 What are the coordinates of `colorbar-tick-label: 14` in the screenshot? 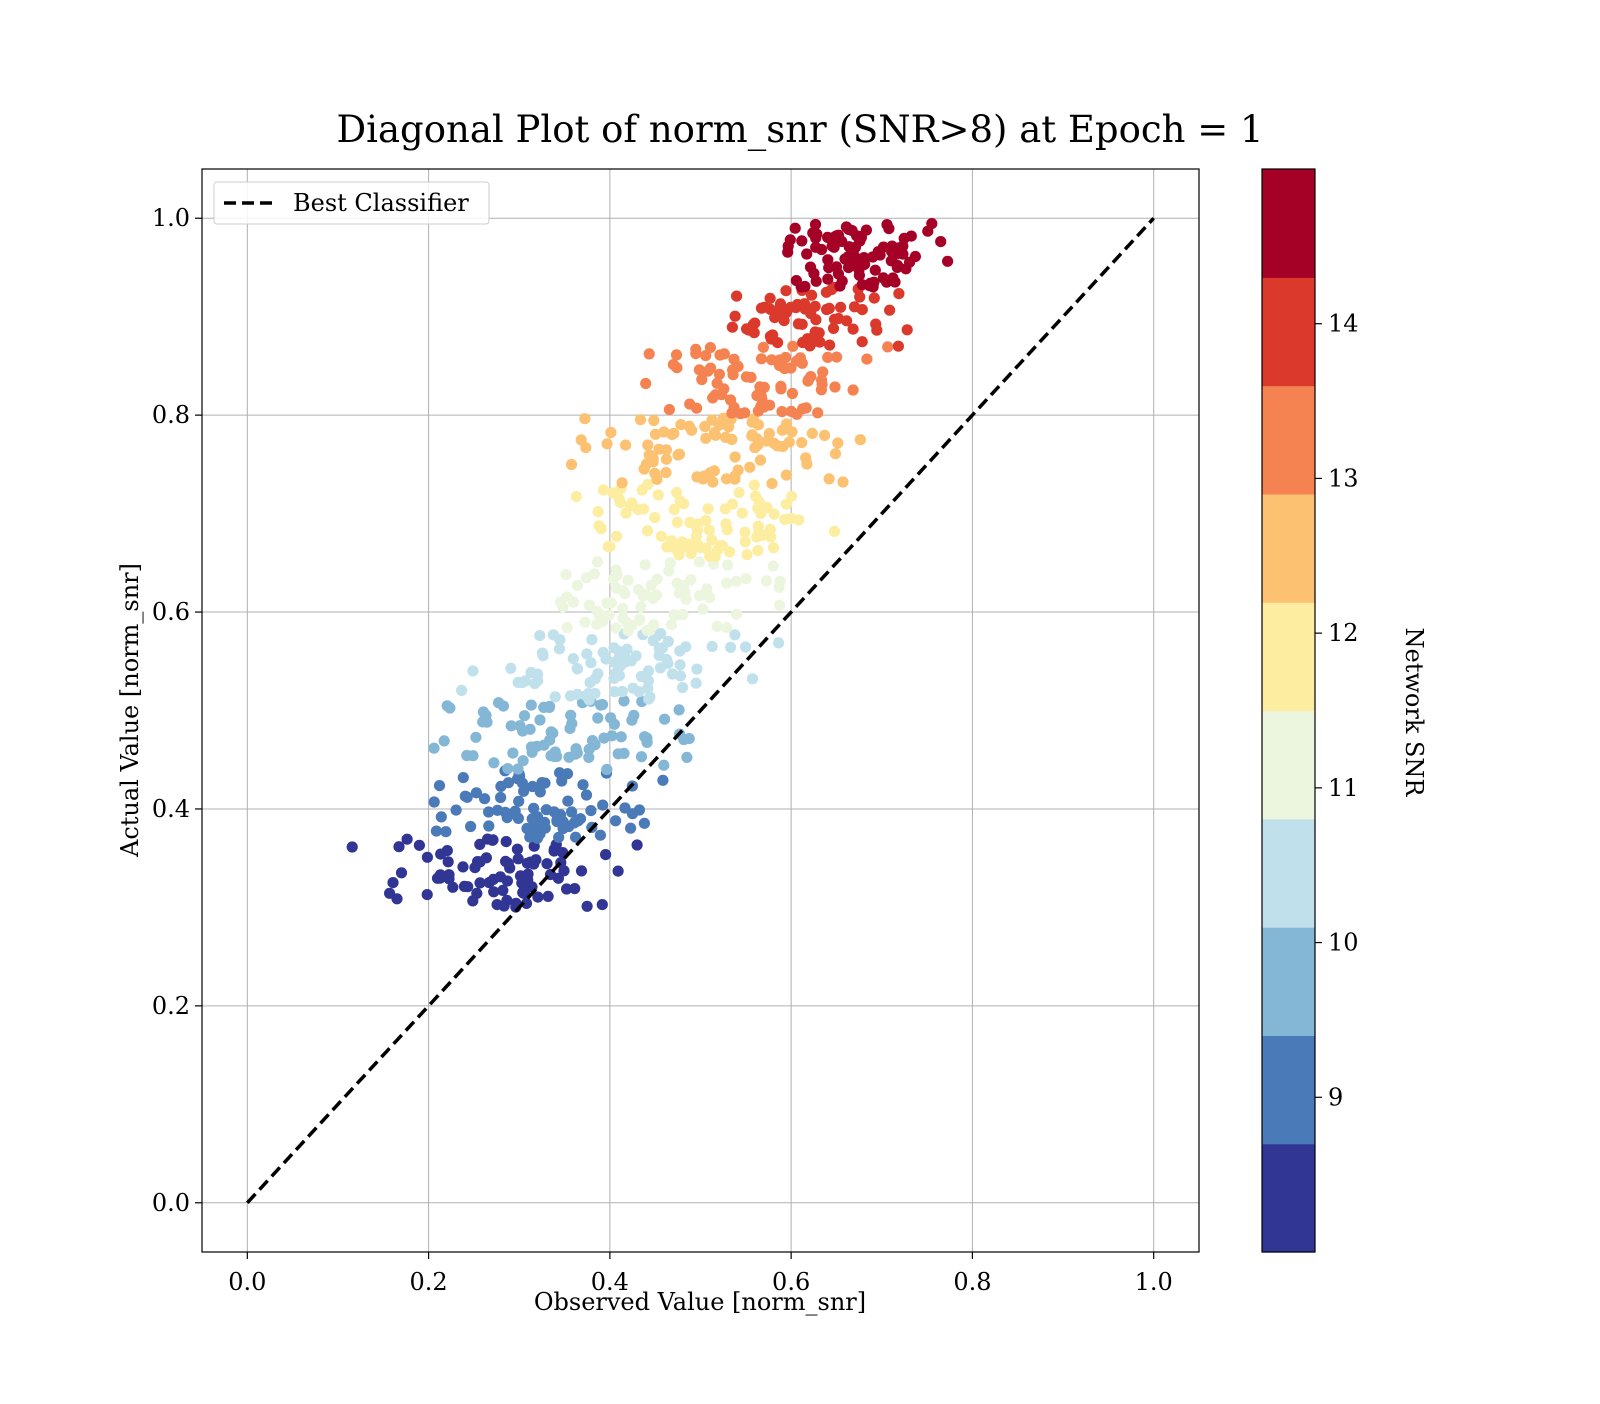 It's located at (1343, 324).